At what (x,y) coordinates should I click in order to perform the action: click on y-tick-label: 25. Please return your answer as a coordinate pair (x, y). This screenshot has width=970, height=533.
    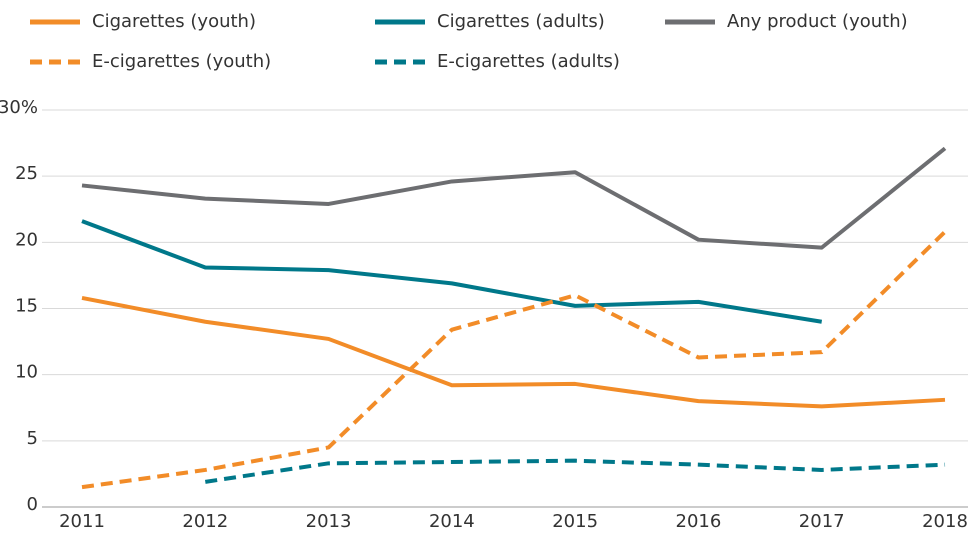
    Looking at the image, I should click on (26, 173).